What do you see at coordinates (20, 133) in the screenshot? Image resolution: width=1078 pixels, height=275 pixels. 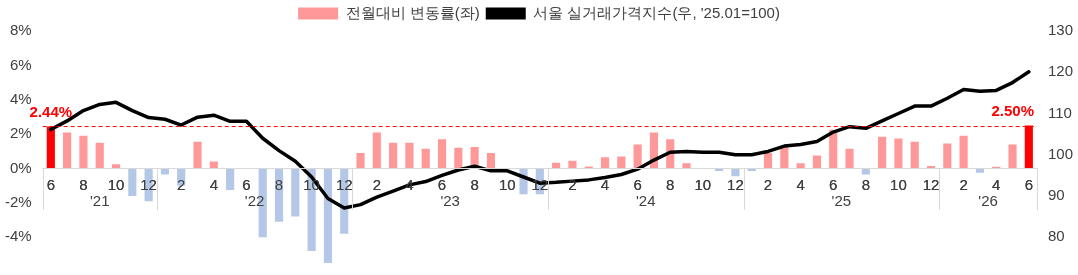 I see `y-tick-label: 2%` at bounding box center [20, 133].